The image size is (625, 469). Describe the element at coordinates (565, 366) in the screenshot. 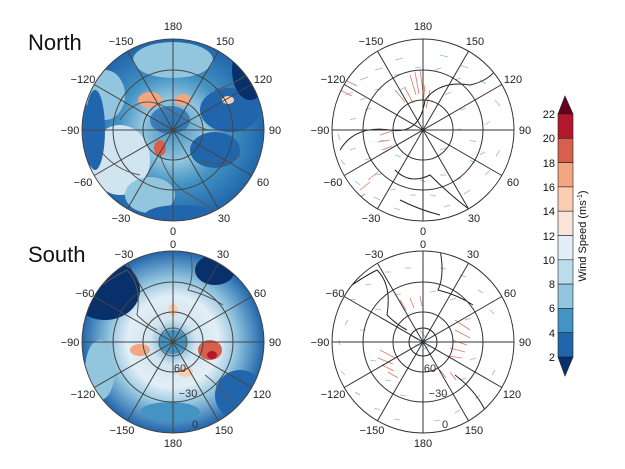

I see `colorbar-extend-min` at that location.